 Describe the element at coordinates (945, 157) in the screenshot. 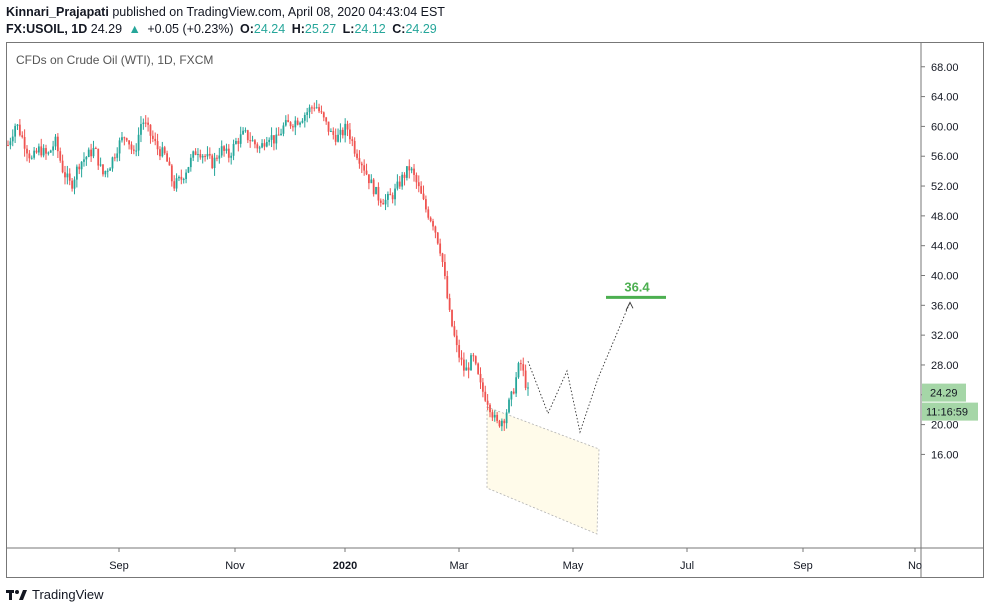

I see `y-tick-label: 56.00` at that location.